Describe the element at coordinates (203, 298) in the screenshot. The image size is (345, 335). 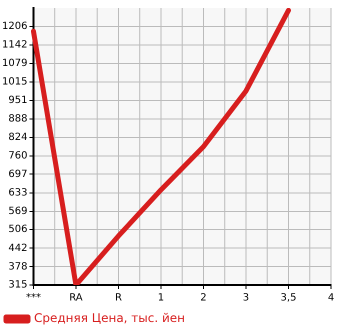
I see `x-tick-label: 2` at that location.